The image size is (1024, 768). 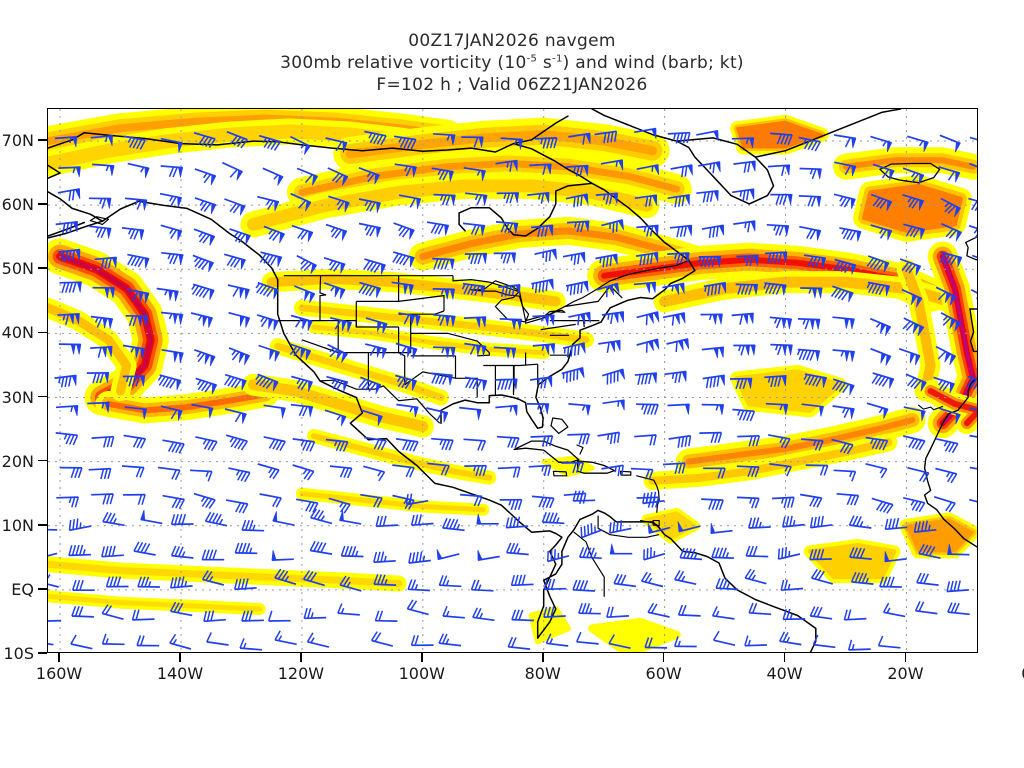 I want to click on vorticity-blob, so click(x=852, y=561).